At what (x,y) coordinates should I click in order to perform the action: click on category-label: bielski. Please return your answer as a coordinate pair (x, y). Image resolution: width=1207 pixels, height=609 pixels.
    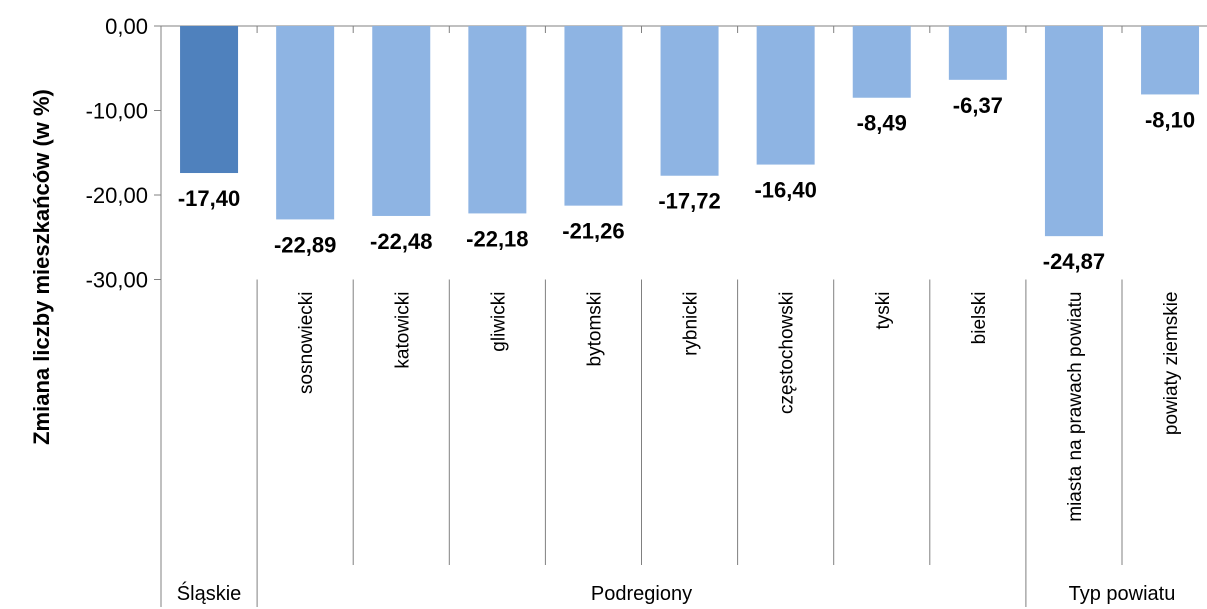
    Looking at the image, I should click on (979, 318).